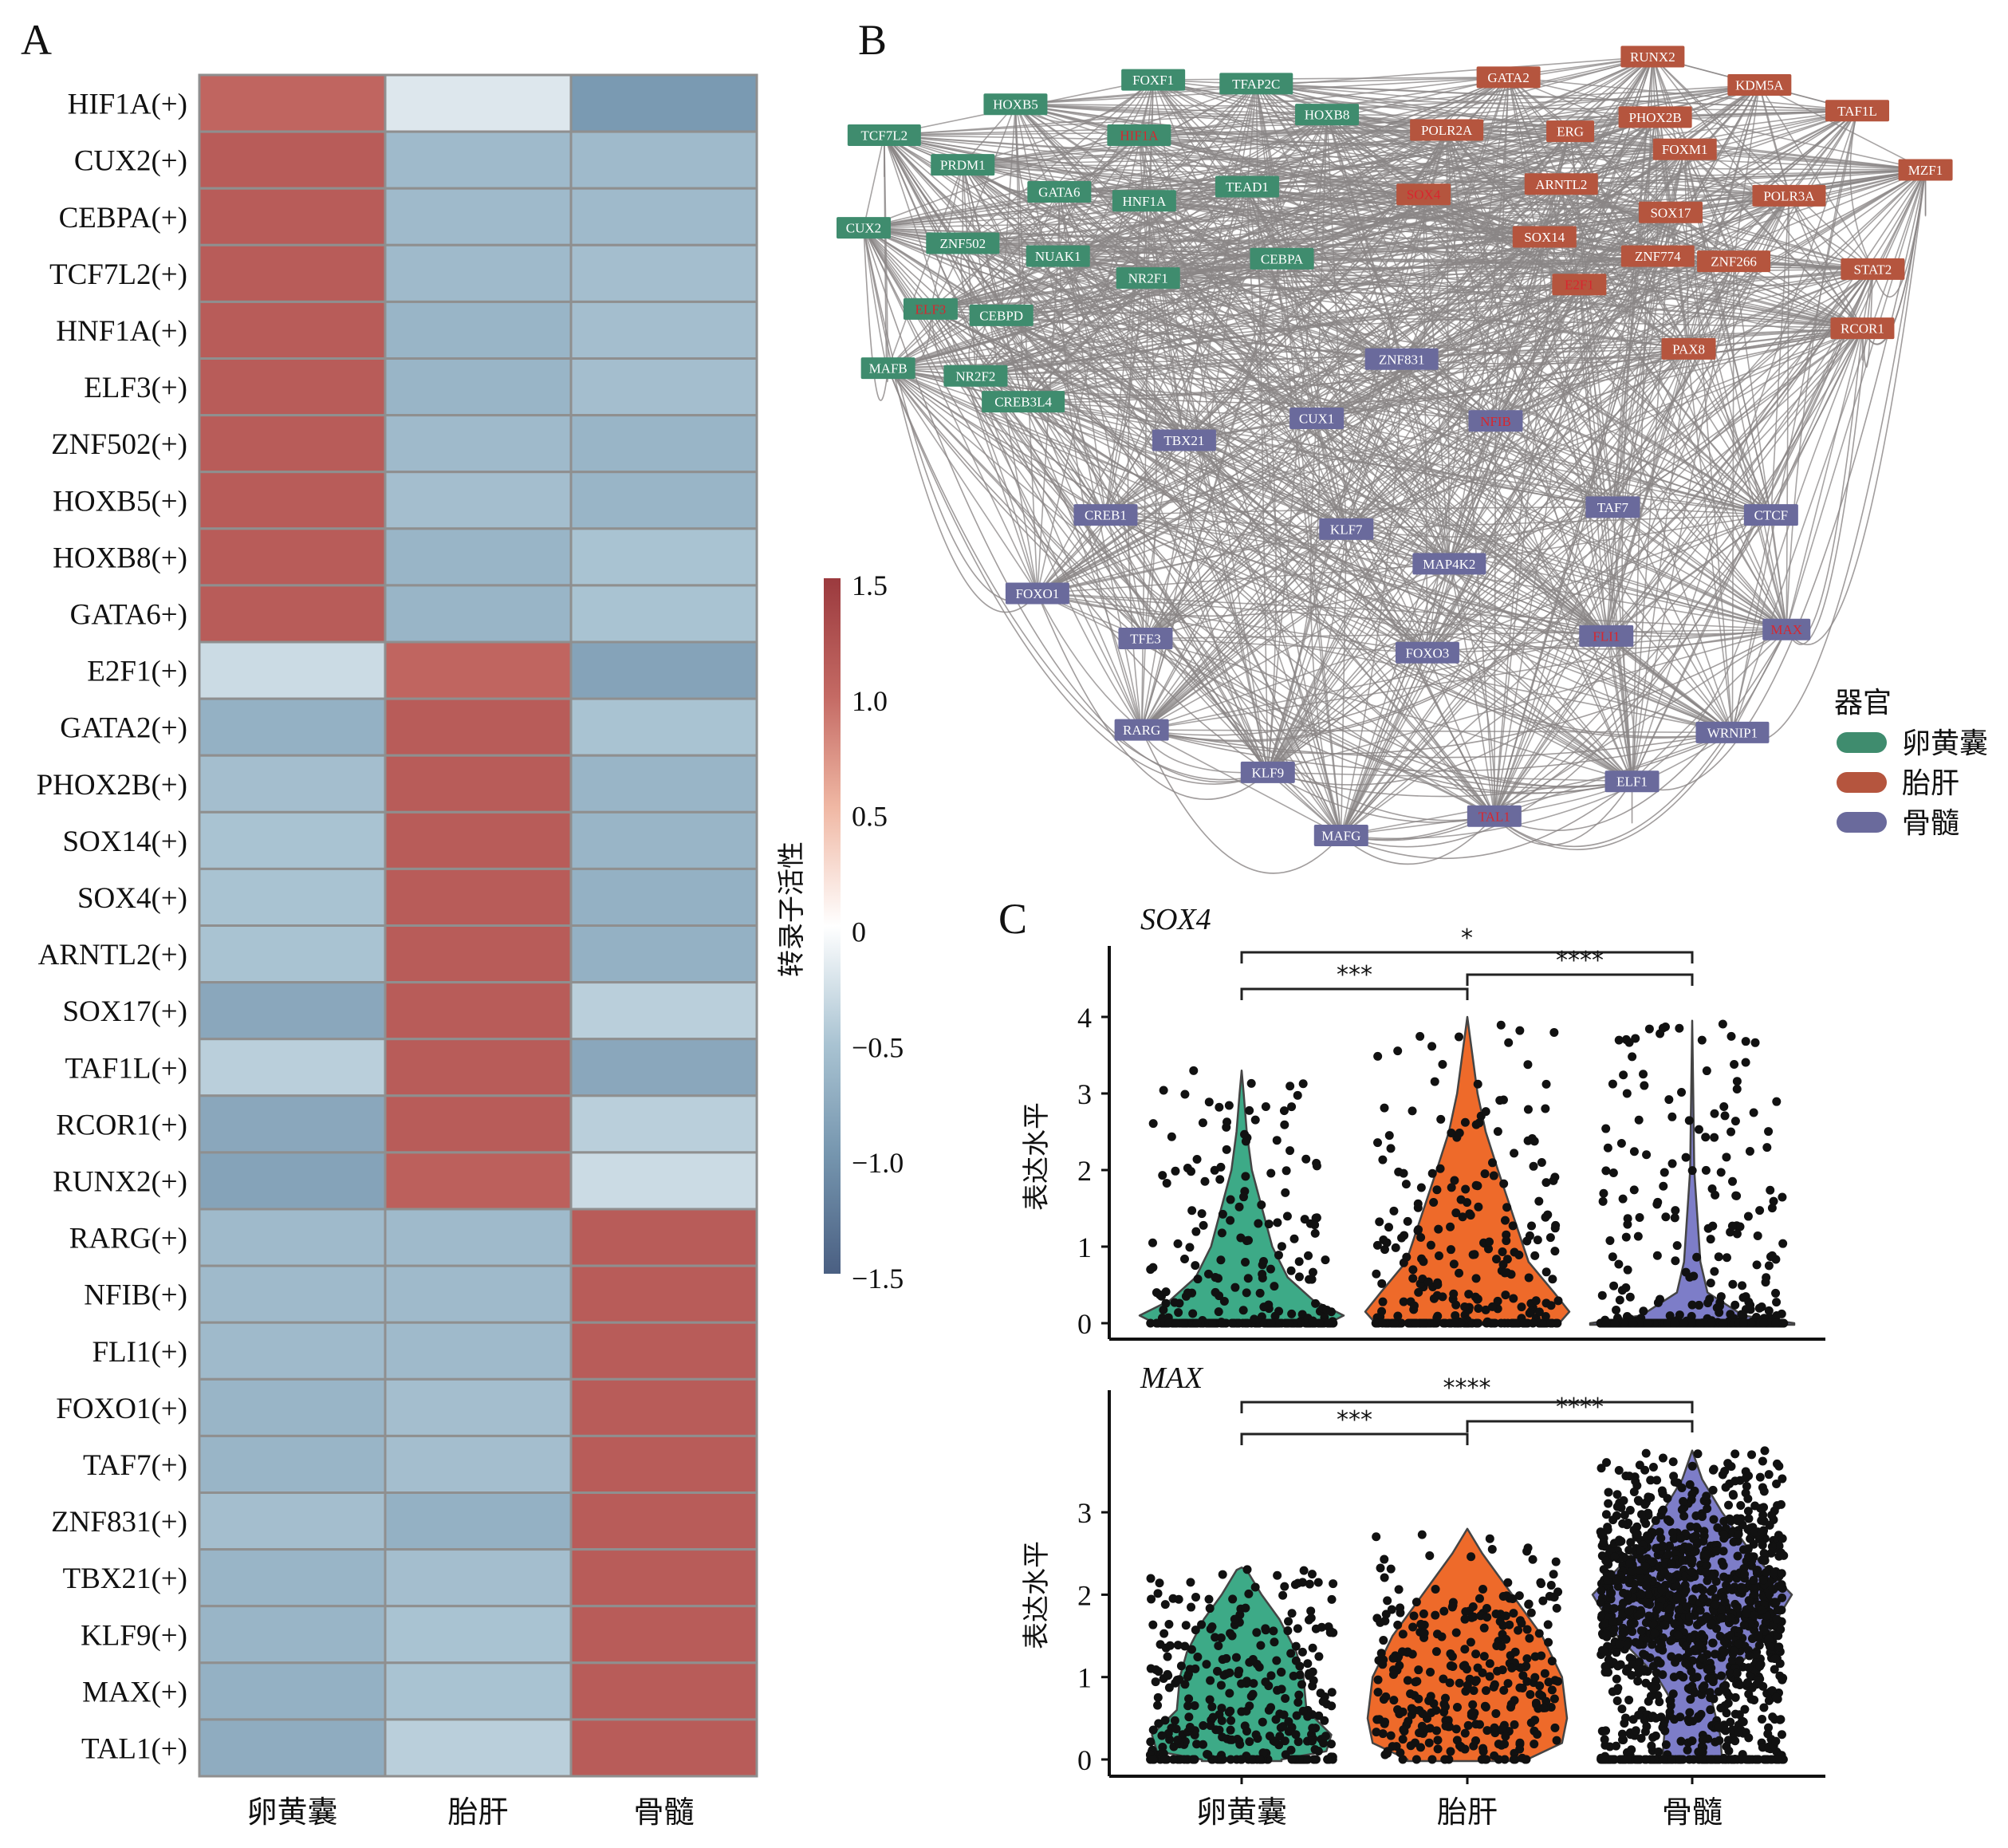 The height and width of the screenshot is (1848, 2008). Describe the element at coordinates (1495, 421) in the screenshot. I see `network-node-nfib: NFIB` at that location.